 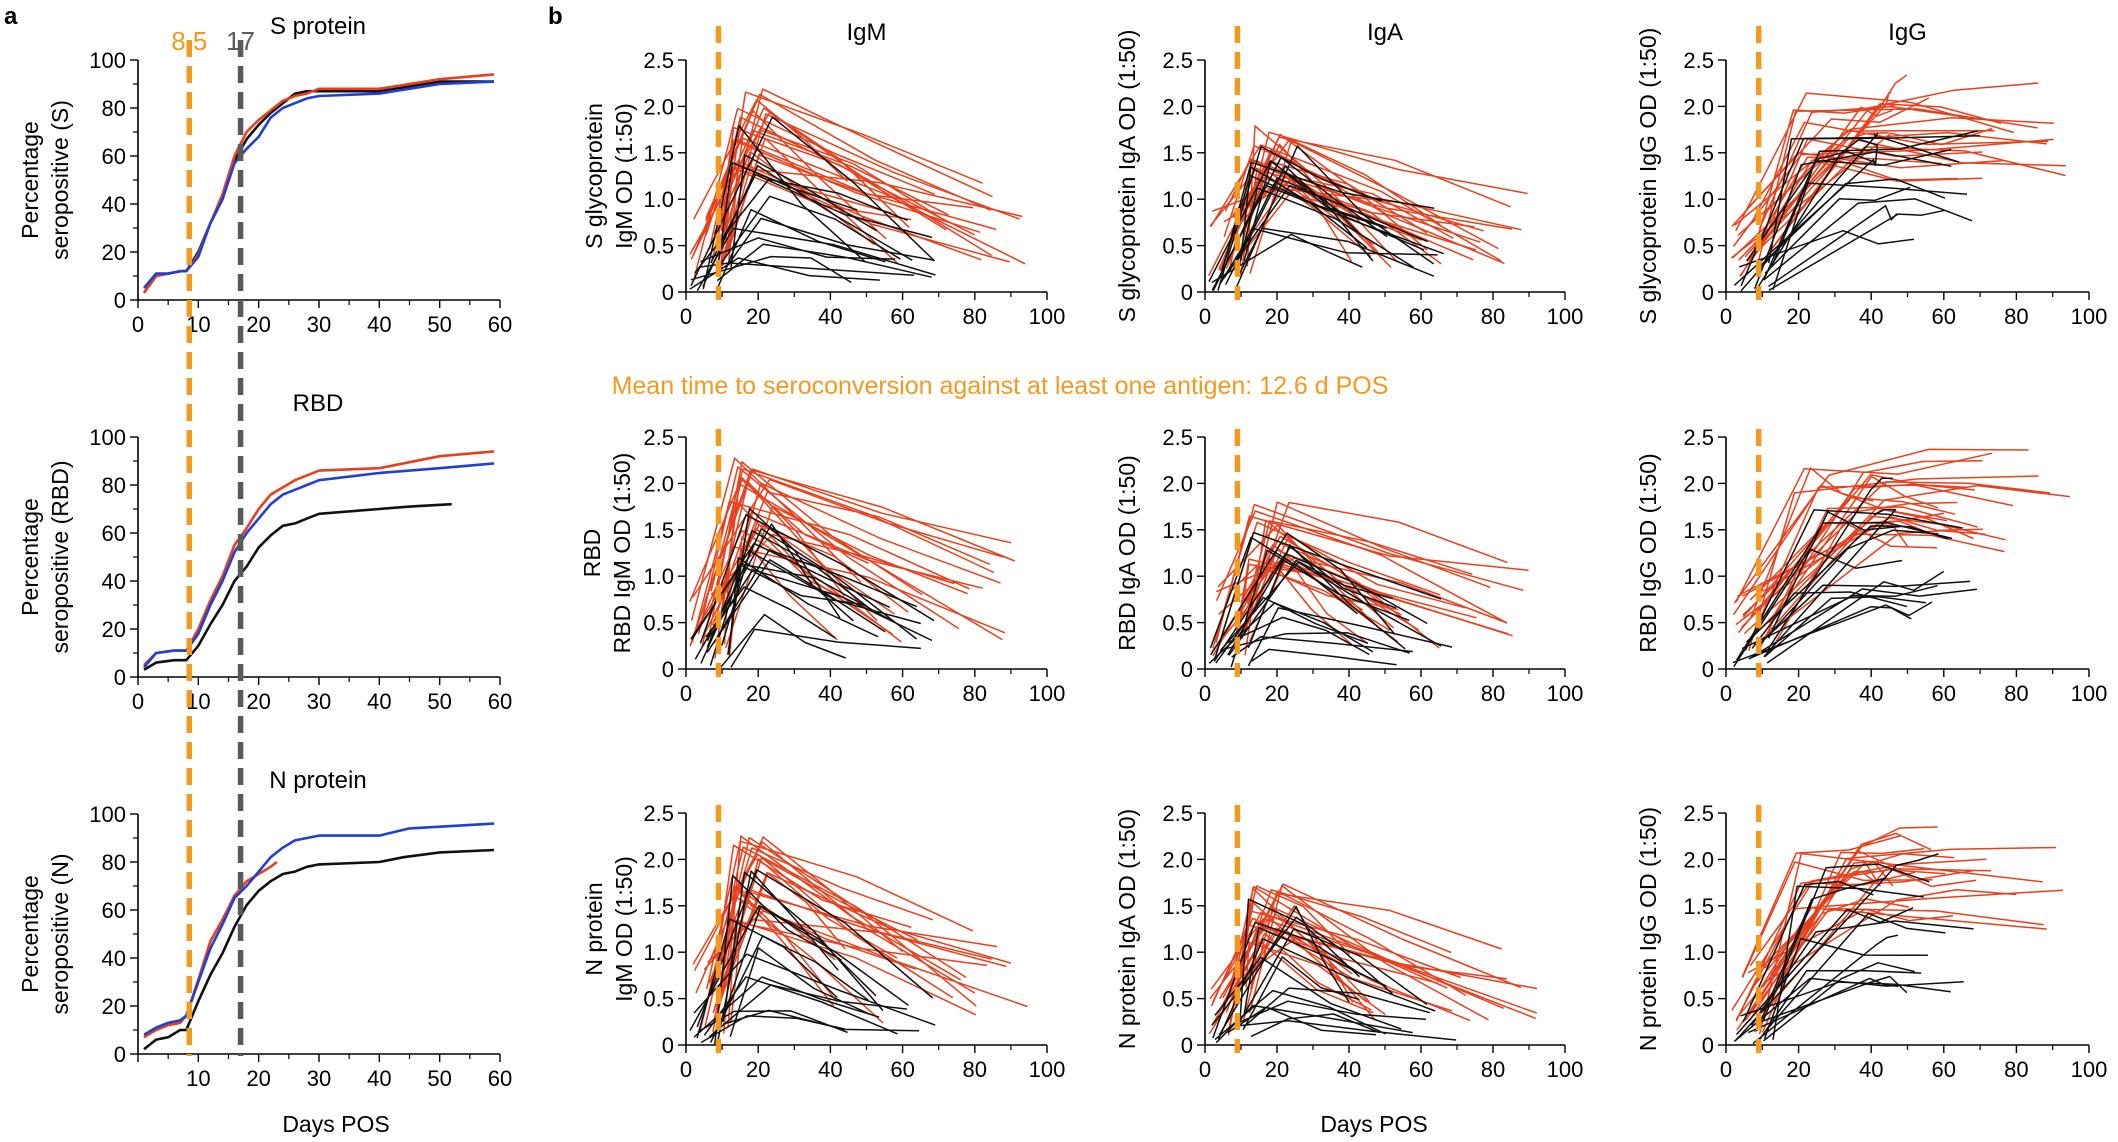 I want to click on y-axis-label: Percentage seropositive (S), so click(x=45, y=180).